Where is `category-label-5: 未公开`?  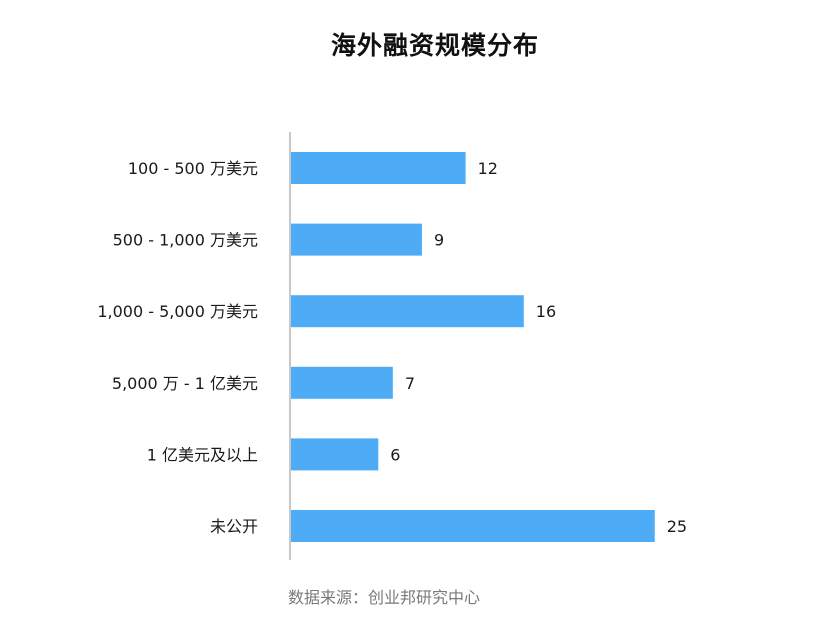
category-label-5: 未公开 is located at coordinates (234, 526).